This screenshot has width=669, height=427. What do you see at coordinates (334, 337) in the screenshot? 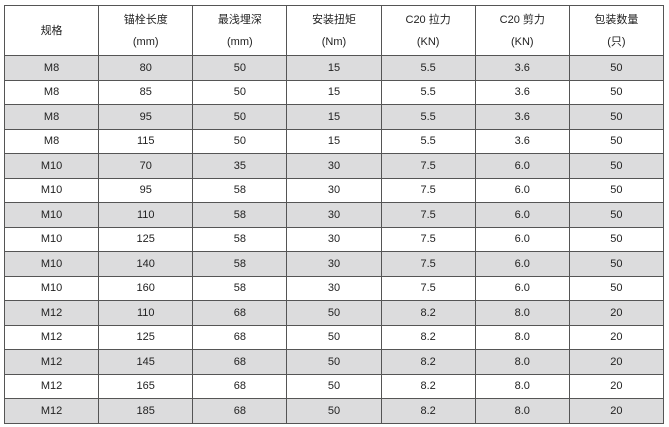
I see `table-row: M12 125 68 50 8.2 8.0 20` at bounding box center [334, 337].